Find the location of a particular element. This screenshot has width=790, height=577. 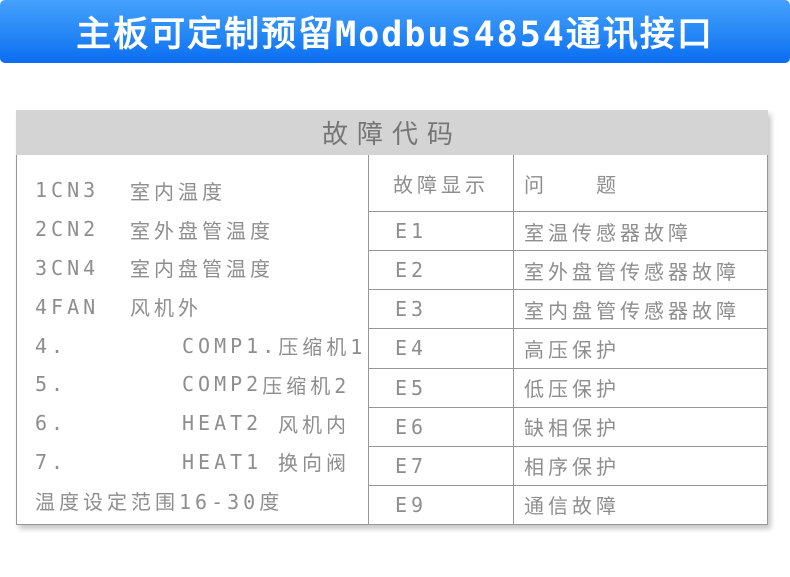

fault-table-row: E7 相序保护 is located at coordinates (568, 466).